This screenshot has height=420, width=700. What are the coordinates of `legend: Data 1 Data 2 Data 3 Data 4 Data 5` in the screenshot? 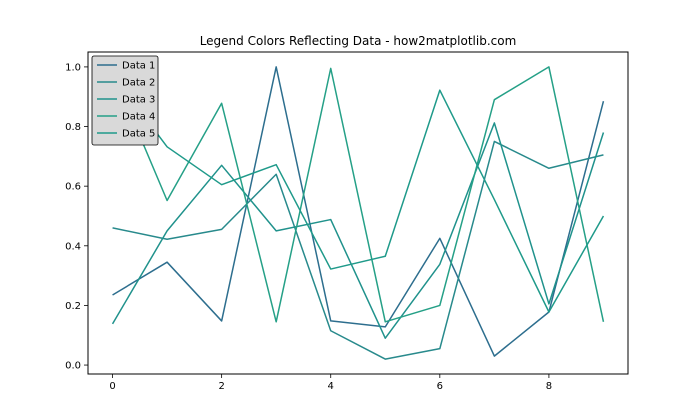 It's located at (125, 100).